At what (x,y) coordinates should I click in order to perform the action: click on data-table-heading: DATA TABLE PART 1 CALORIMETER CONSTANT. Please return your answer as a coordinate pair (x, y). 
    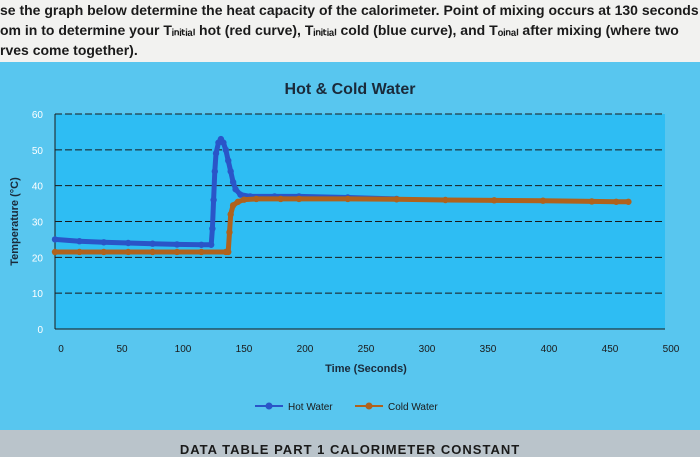
    Looking at the image, I should click on (350, 449).